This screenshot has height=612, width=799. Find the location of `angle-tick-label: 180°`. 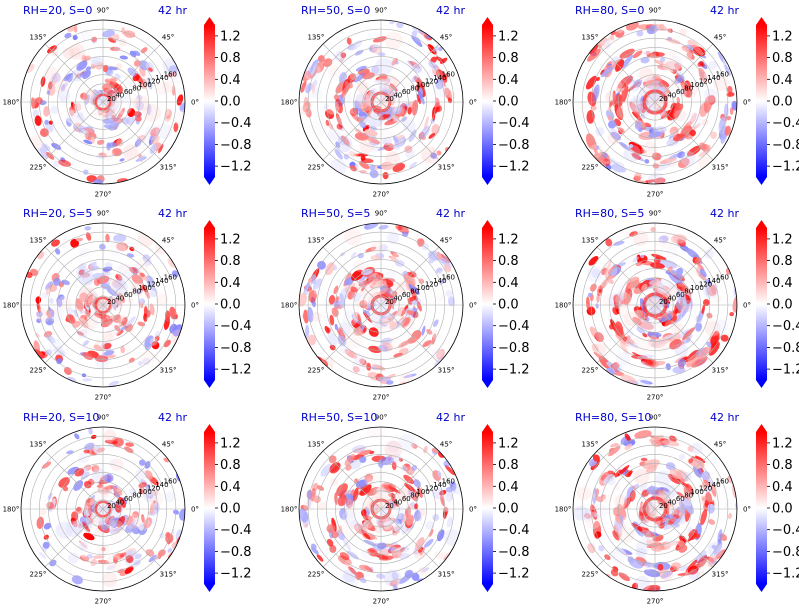

angle-tick-label: 180° is located at coordinates (11, 306).